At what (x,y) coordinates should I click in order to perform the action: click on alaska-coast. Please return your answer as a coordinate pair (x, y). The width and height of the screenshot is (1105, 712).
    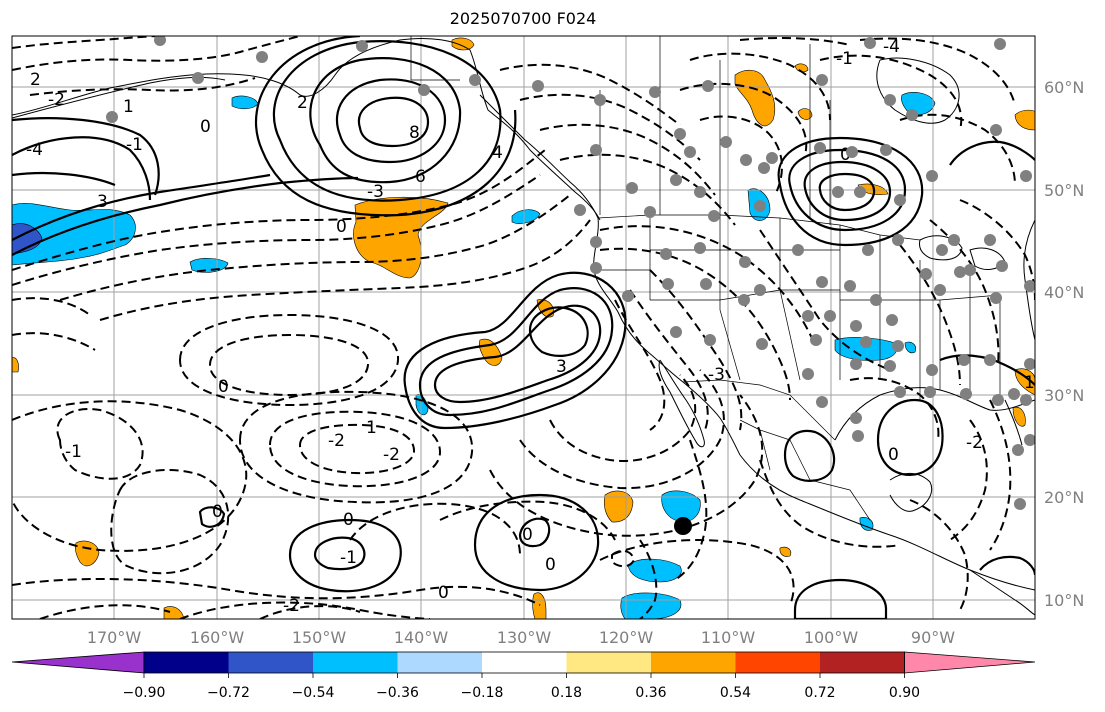
    Looking at the image, I should click on (306, 129).